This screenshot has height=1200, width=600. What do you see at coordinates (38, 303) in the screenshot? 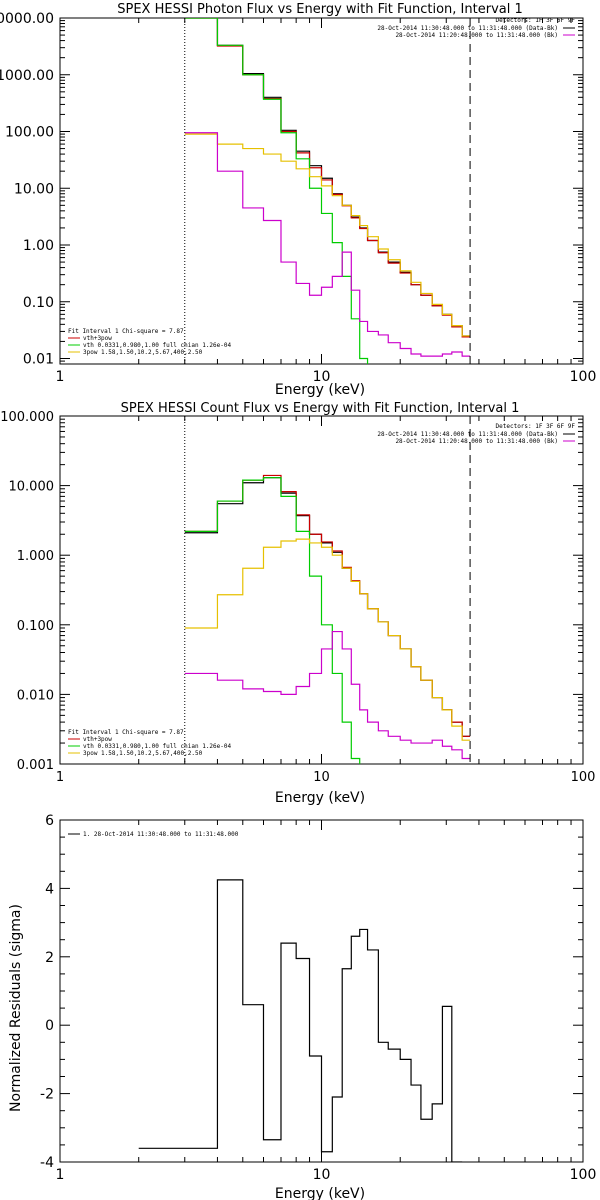
I see `y-tick-label: 0.10` at bounding box center [38, 303].